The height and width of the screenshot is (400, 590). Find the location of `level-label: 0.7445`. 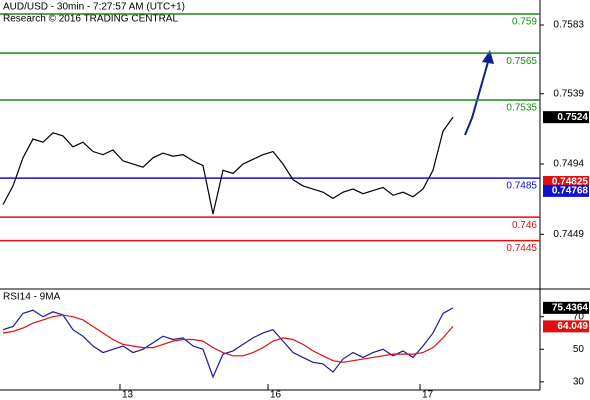

level-label: 0.7445 is located at coordinates (521, 248).